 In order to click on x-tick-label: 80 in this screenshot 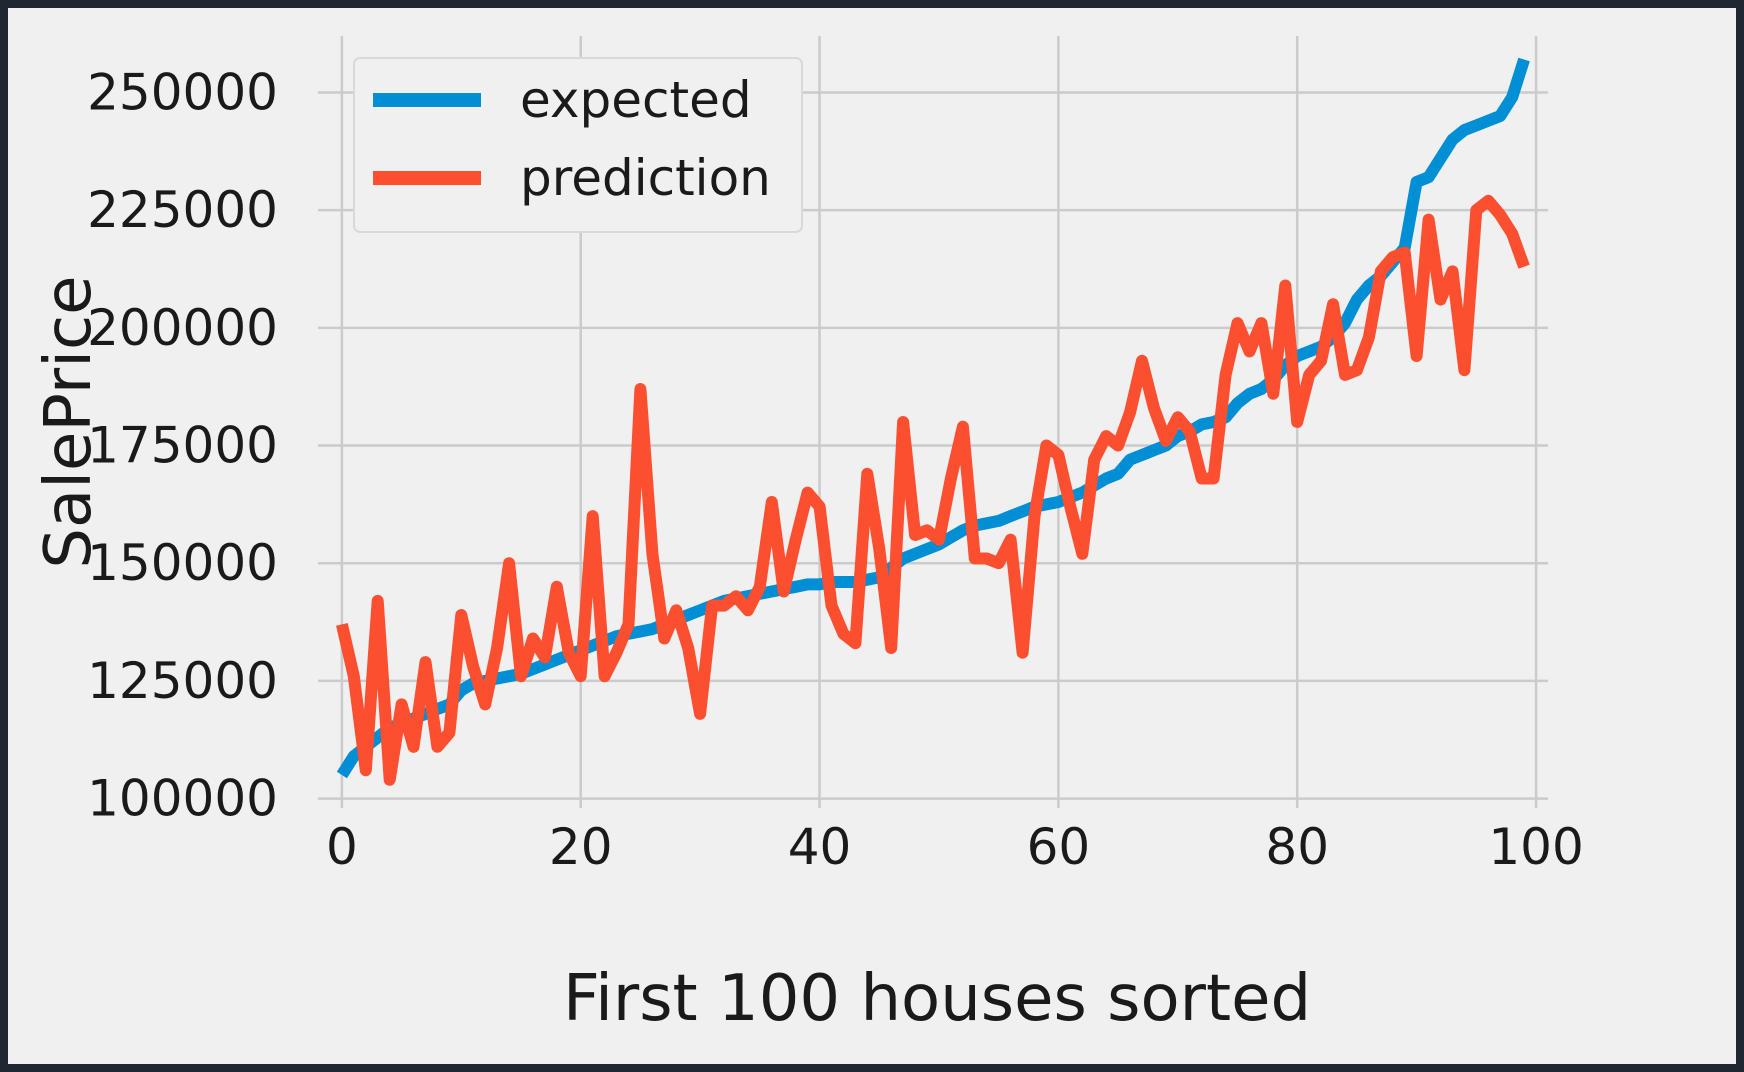, I will do `click(1297, 847)`.